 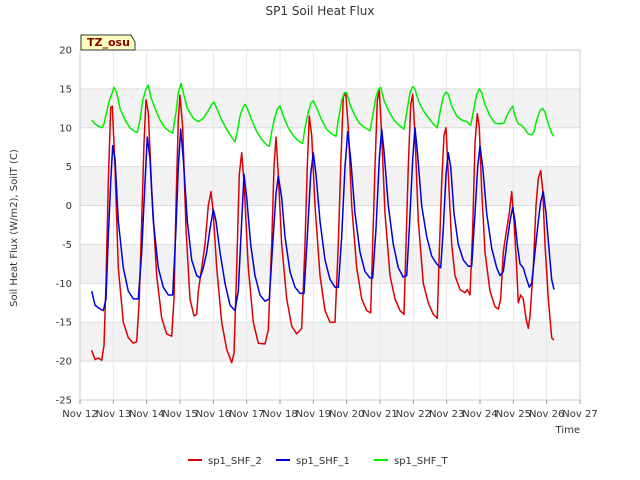 I want to click on x-tick-label: Nov 24, so click(x=479, y=414).